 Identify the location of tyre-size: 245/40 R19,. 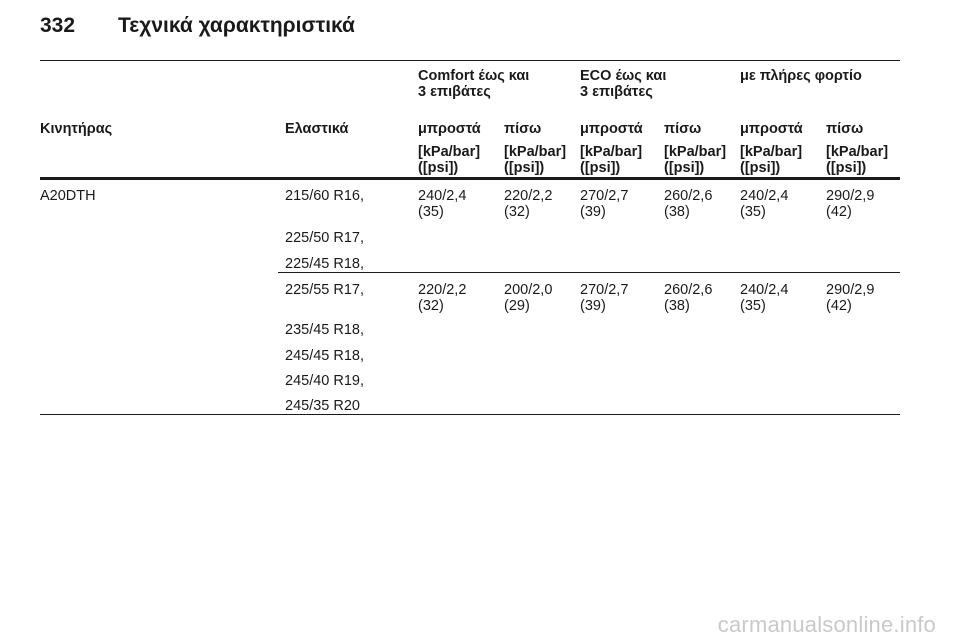
(325, 381).